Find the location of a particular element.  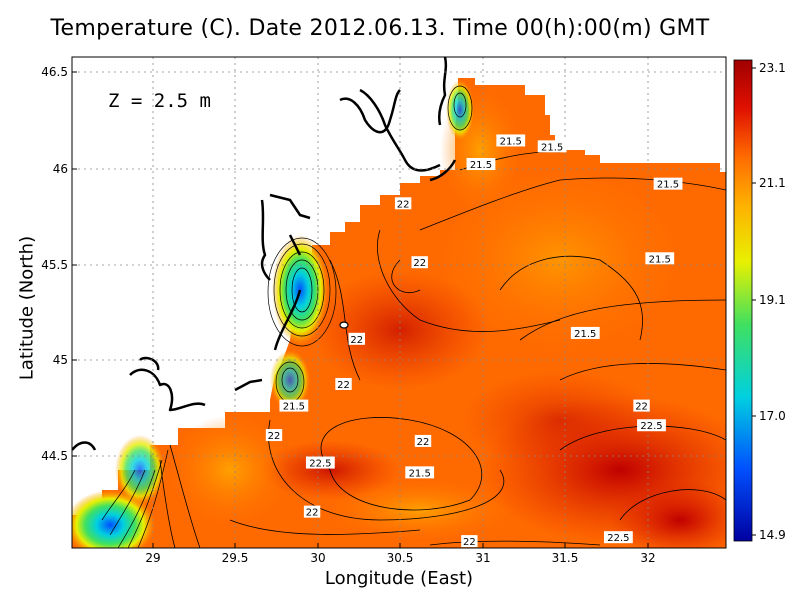

y-tick-label: 45.5 is located at coordinates (54, 265).